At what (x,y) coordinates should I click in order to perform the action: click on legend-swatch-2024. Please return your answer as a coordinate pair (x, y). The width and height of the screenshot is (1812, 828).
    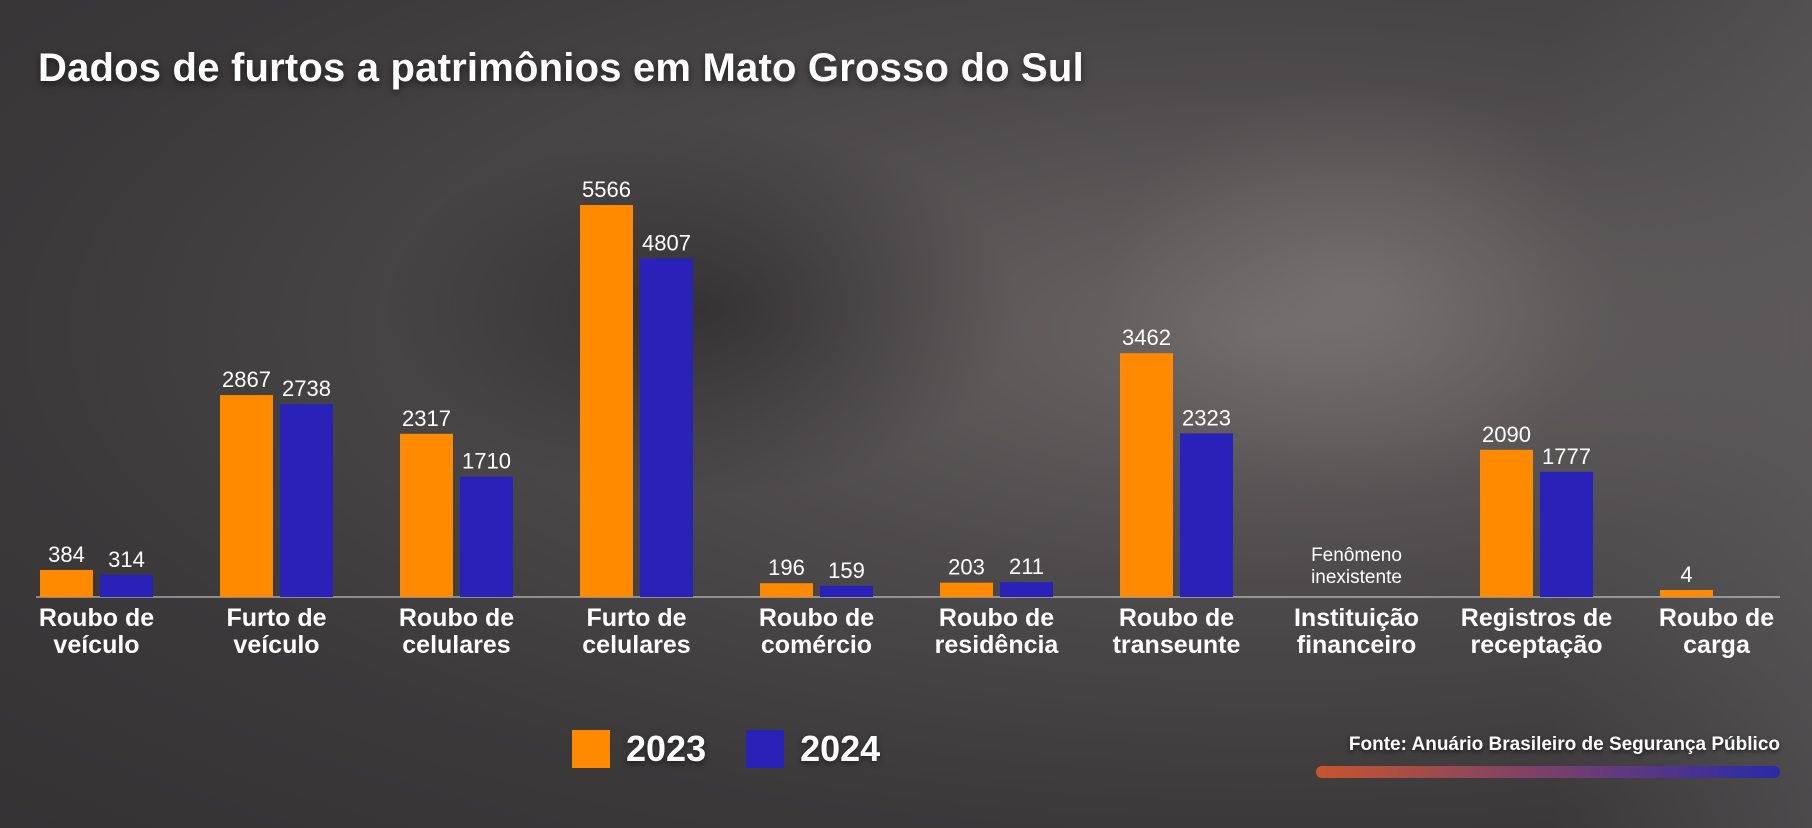
    Looking at the image, I should click on (765, 749).